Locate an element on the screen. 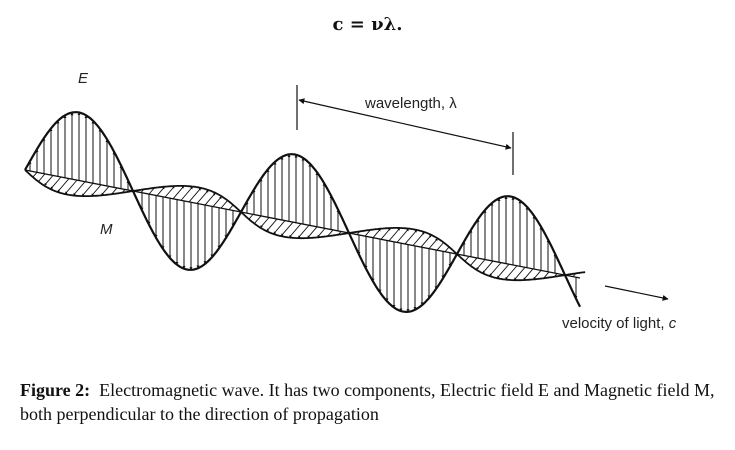 This screenshot has height=450, width=735. velocity-arrow is located at coordinates (636, 293).